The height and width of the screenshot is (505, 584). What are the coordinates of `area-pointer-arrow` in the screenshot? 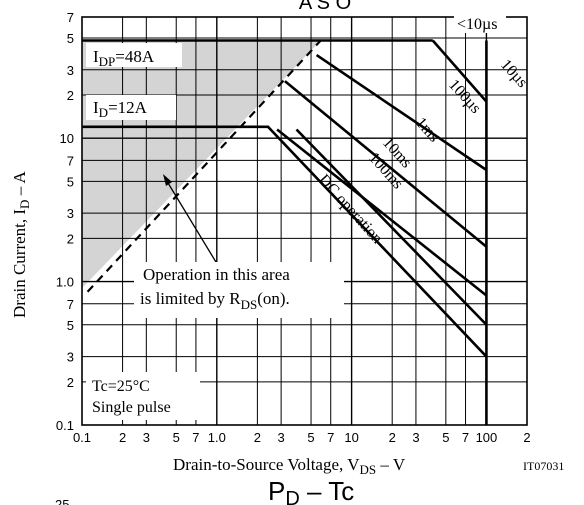 It's located at (193, 225).